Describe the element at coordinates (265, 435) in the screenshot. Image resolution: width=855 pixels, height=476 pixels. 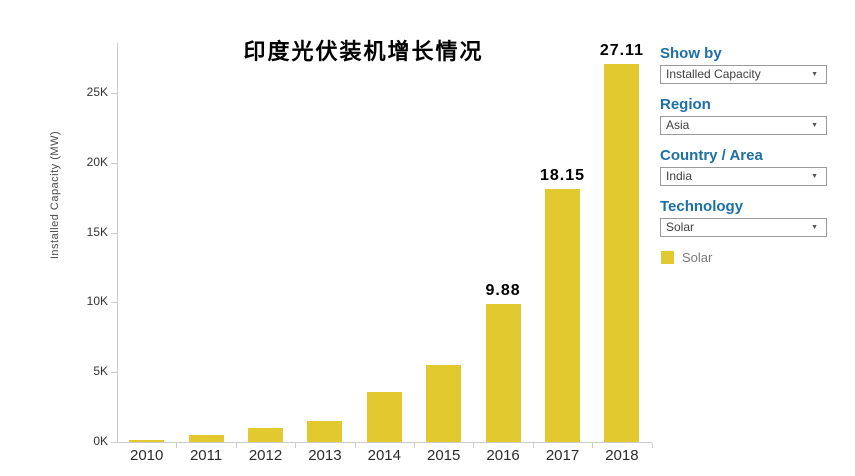
I see `bar-2012` at that location.